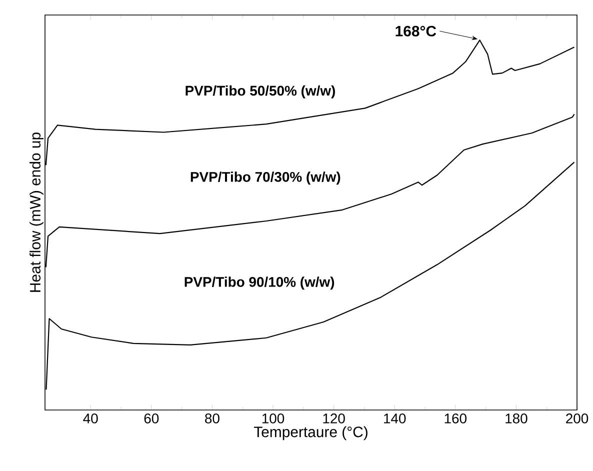 Image resolution: width=593 pixels, height=471 pixels. What do you see at coordinates (37, 212) in the screenshot?
I see `y-axis-title: Heat flow (mW) endo up` at bounding box center [37, 212].